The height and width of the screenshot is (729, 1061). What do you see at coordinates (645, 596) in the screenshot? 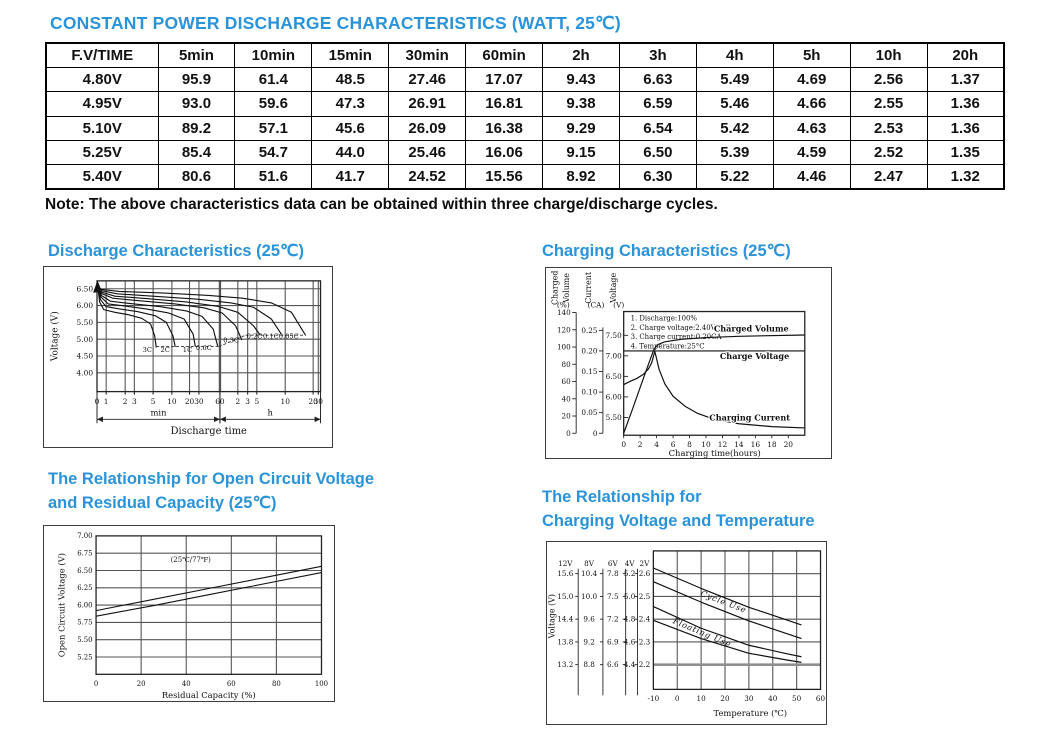
I see `scale-value: 2.5` at bounding box center [645, 596].